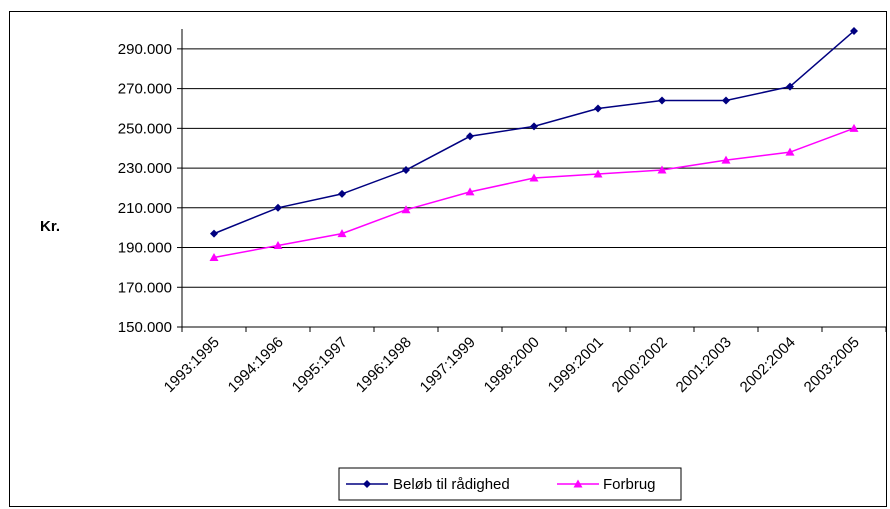 The width and height of the screenshot is (890, 509). I want to click on x-tick-label: 2001:2003, so click(704, 365).